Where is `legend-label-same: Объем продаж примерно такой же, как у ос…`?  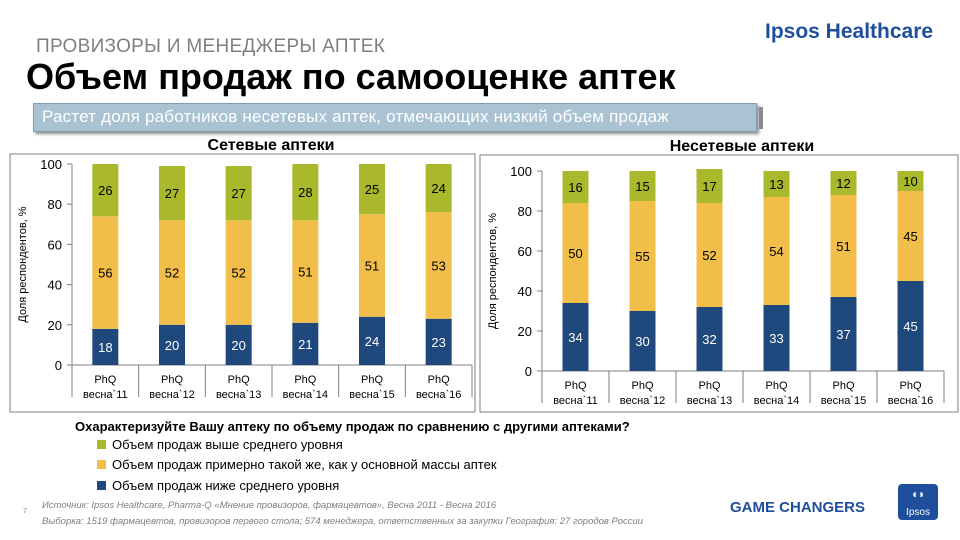
legend-label-same: Объем продаж примерно такой же, как у ос… is located at coordinates (304, 464).